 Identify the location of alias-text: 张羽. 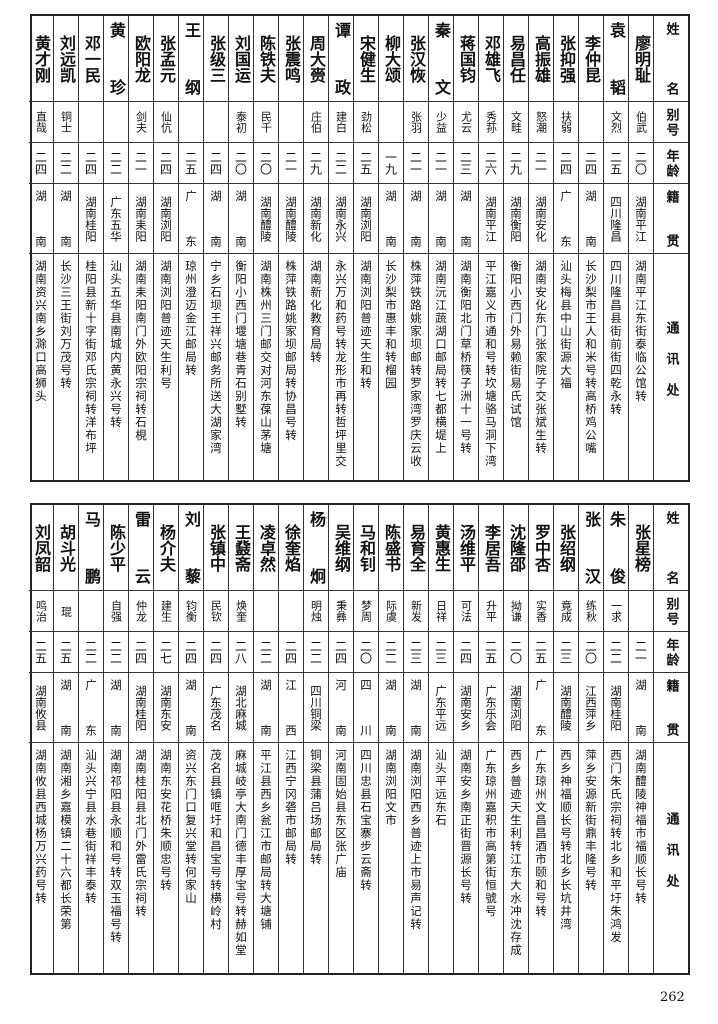
(416, 122).